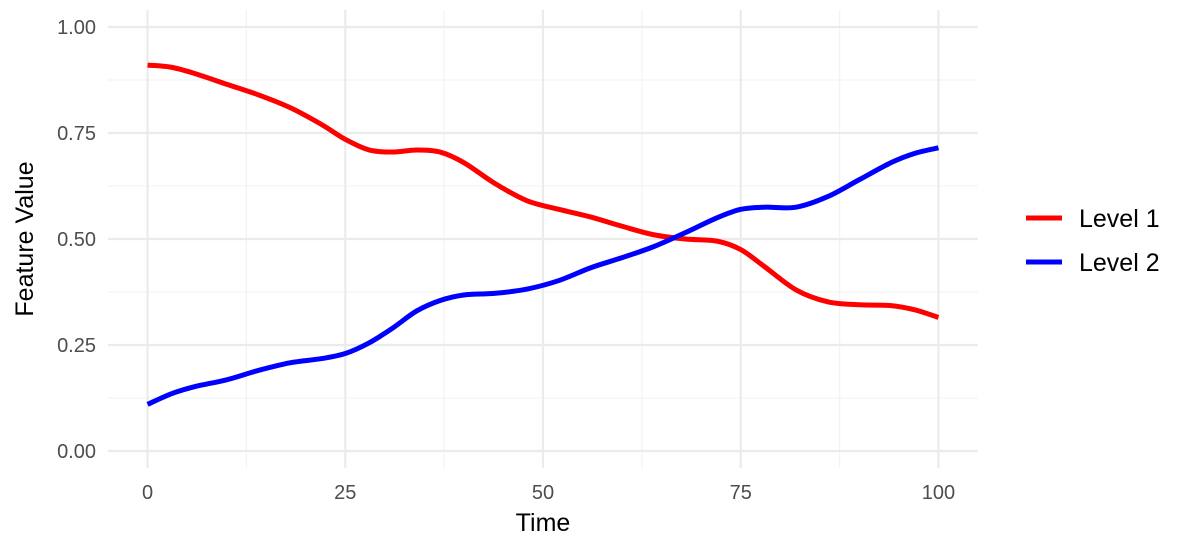 The width and height of the screenshot is (1192, 540). What do you see at coordinates (76, 346) in the screenshot?
I see `y-tick-label: 0.25` at bounding box center [76, 346].